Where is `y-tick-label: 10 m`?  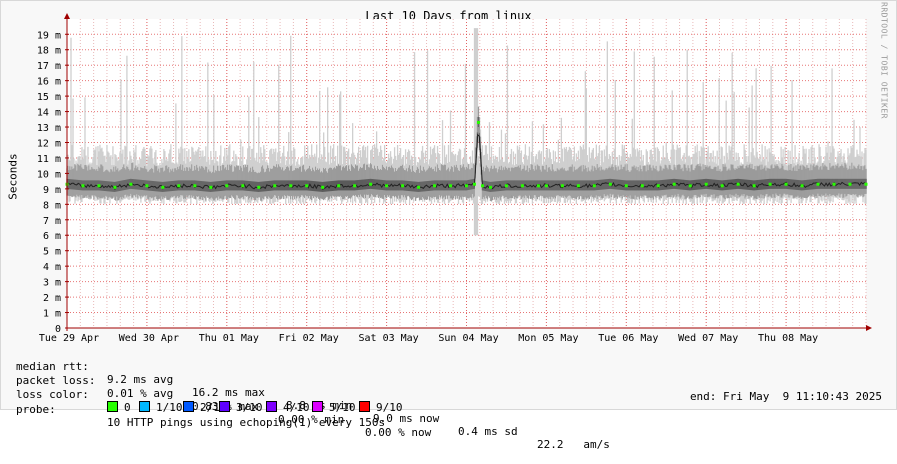
y-tick-label: 10 m is located at coordinates (49, 174).